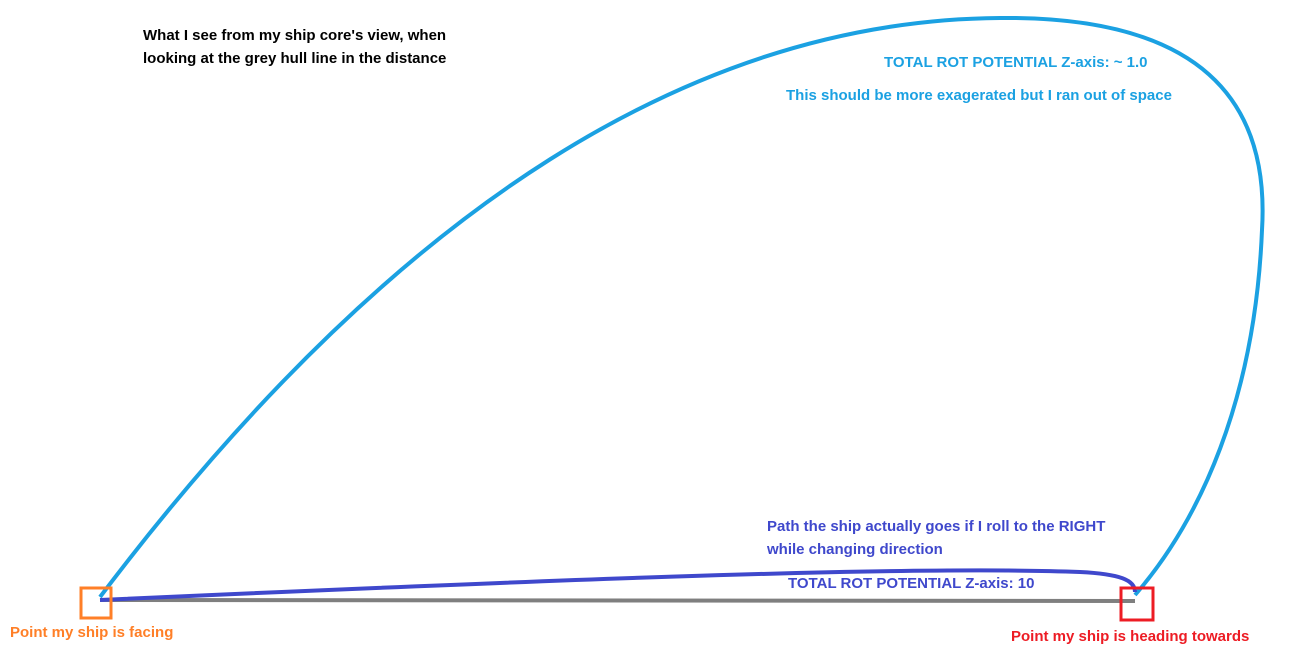 The height and width of the screenshot is (653, 1293). Describe the element at coordinates (1016, 62) in the screenshot. I see `light-blue-label: TOTAL ROT POTENTIAL Z-axis: ~ 1.0` at that location.